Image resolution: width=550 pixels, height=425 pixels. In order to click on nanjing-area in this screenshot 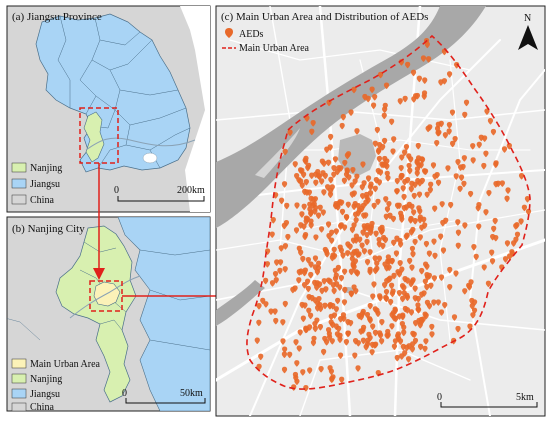, I will do `click(94, 137)`.